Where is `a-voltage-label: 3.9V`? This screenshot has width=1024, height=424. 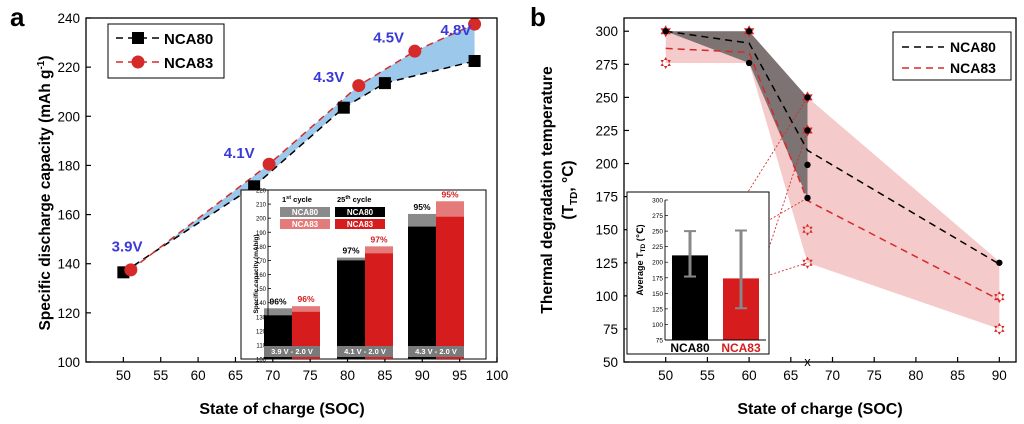 a-voltage-label: 3.9V is located at coordinates (127, 246).